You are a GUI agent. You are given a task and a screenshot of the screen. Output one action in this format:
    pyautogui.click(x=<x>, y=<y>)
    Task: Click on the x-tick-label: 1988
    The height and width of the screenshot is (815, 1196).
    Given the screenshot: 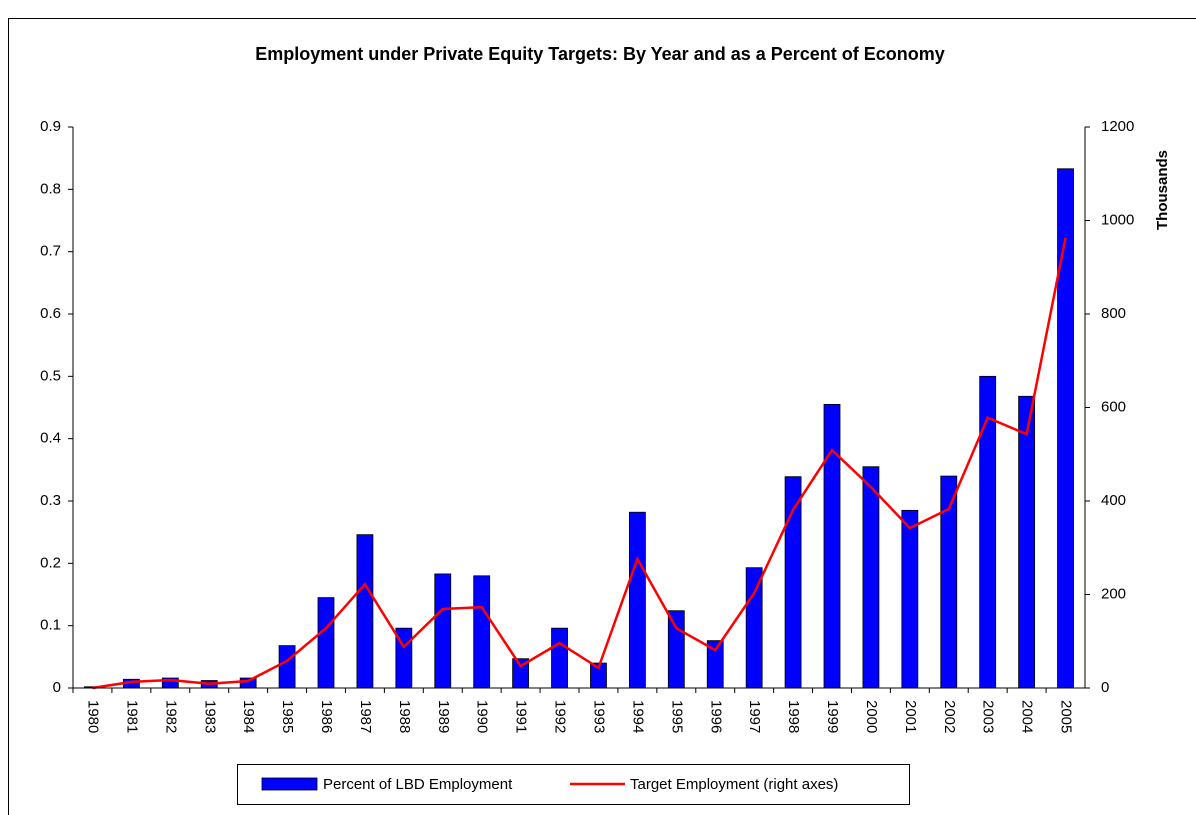 What is the action you would take?
    pyautogui.click(x=404, y=716)
    